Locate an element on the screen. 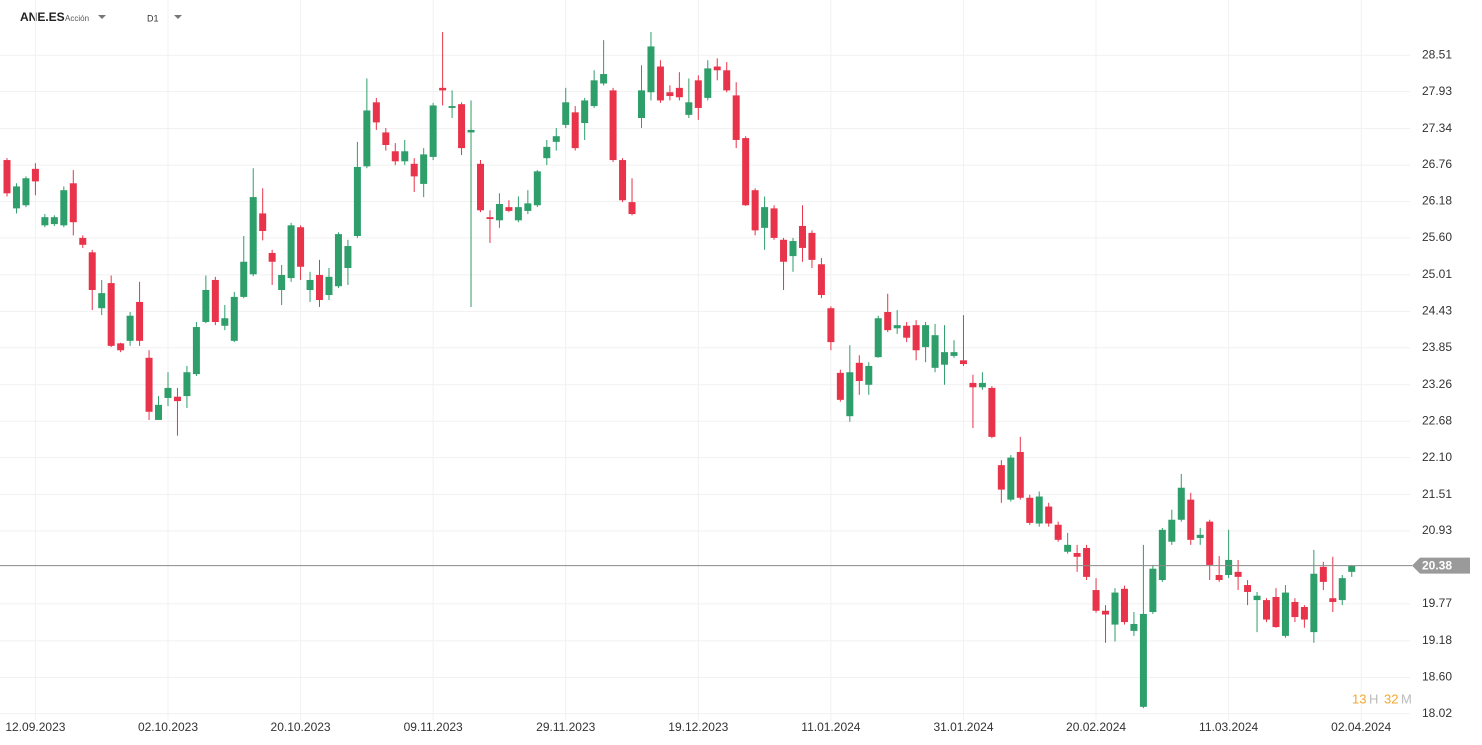 The height and width of the screenshot is (745, 1482). x-tick-label: 02.04.2024 is located at coordinates (1361, 727).